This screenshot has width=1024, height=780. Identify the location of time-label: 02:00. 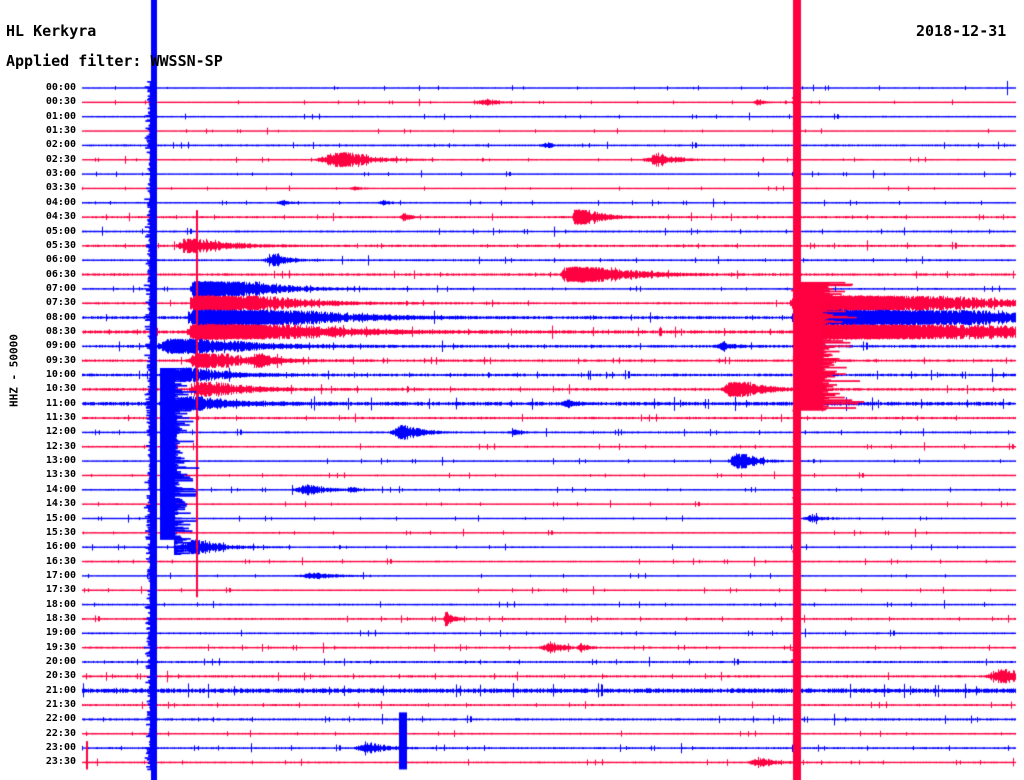
(60, 145).